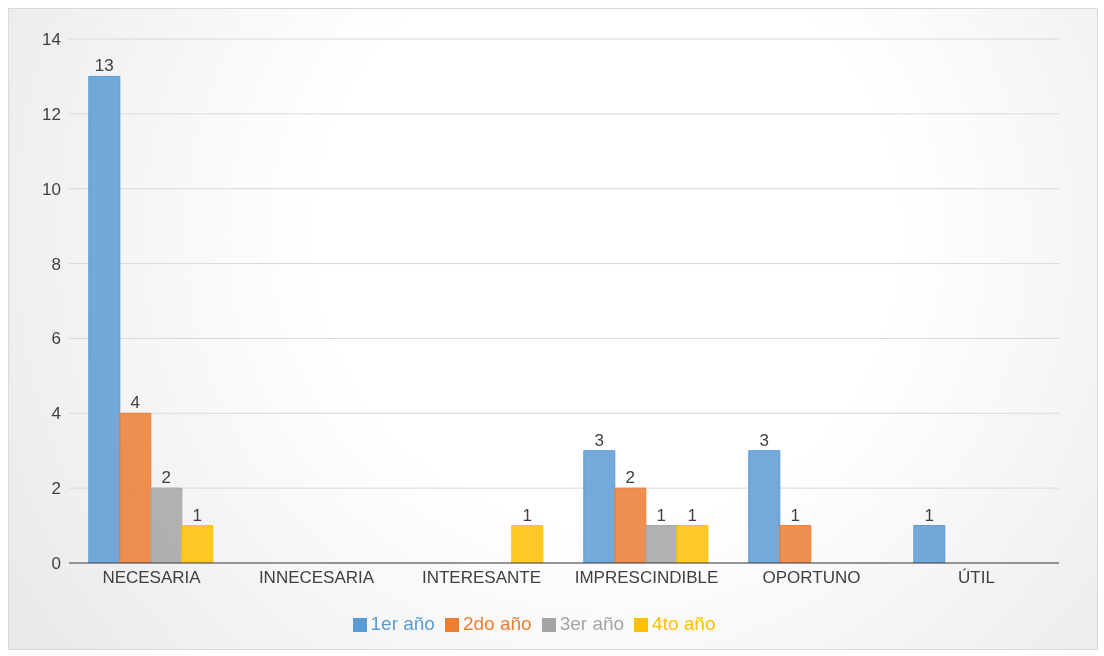 This screenshot has width=1104, height=656. What do you see at coordinates (56, 414) in the screenshot?
I see `y-tick-label: 4` at bounding box center [56, 414].